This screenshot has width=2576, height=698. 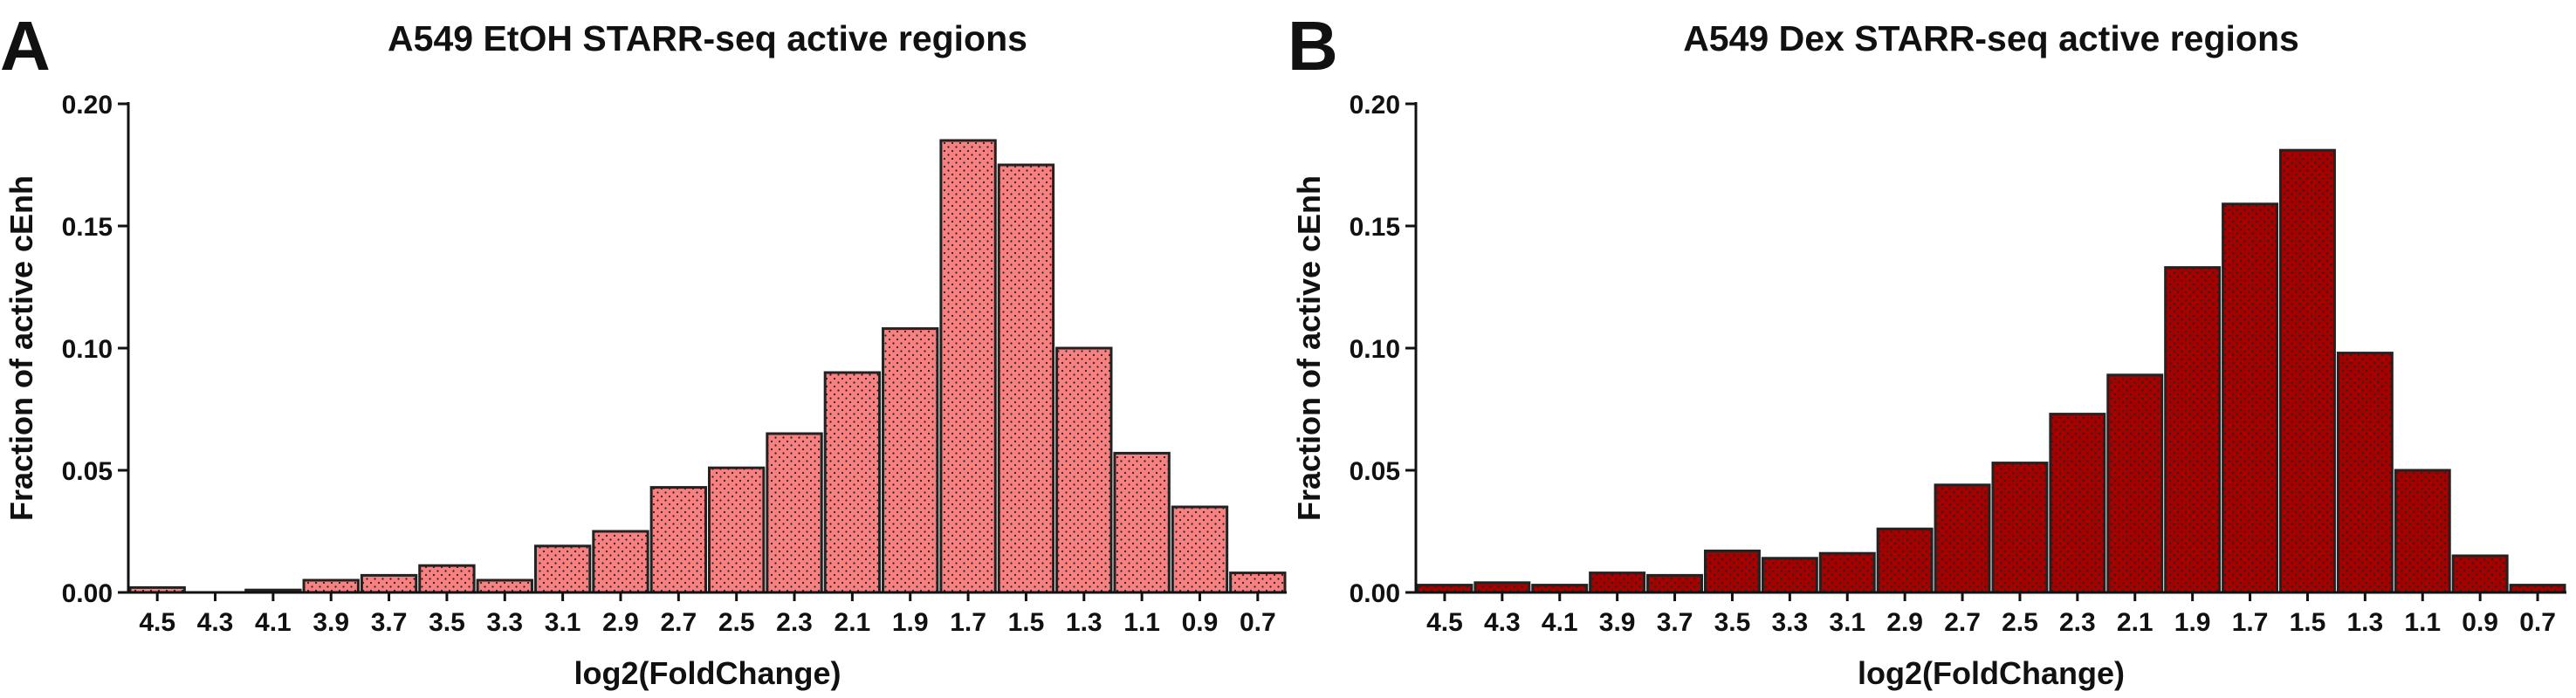 I want to click on panel-label: A, so click(x=26, y=46).